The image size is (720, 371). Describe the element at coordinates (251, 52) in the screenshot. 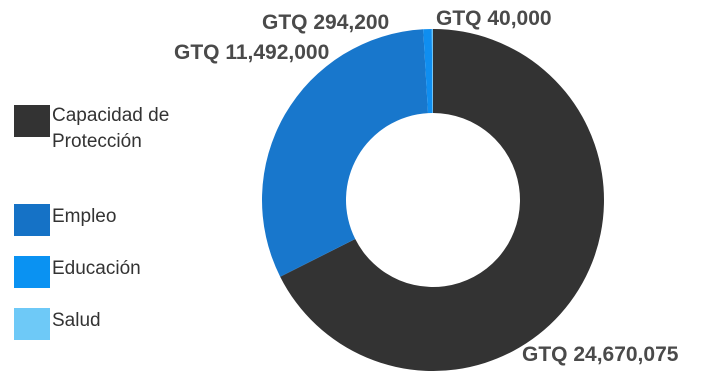

I see `value-label-empleo: GTQ 11,492,000` at that location.